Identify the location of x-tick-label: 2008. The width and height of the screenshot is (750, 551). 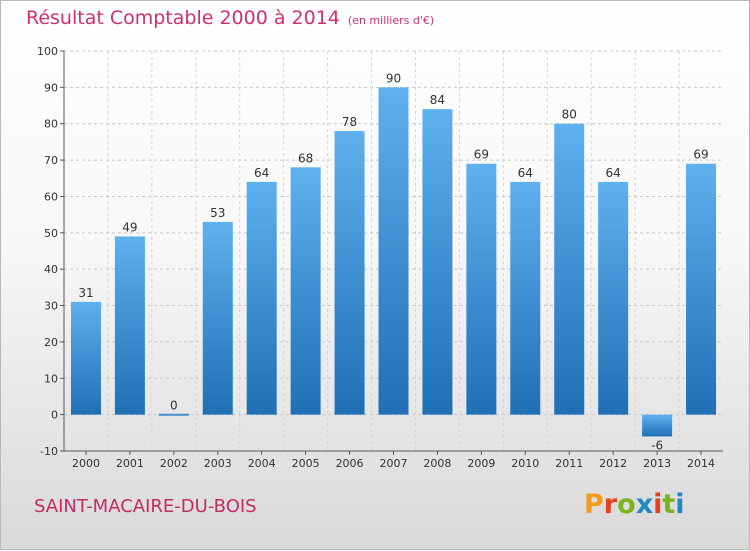
(437, 463).